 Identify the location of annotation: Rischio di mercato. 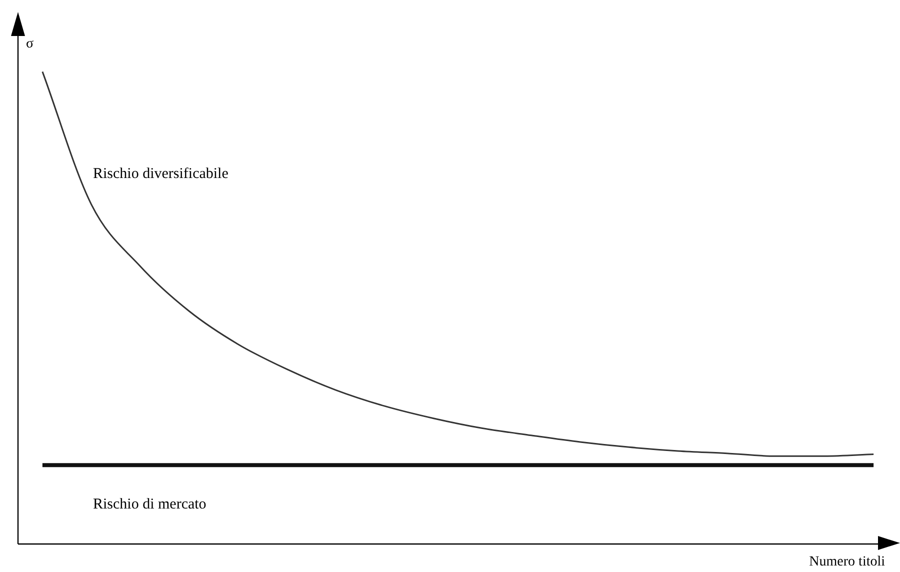
(149, 504).